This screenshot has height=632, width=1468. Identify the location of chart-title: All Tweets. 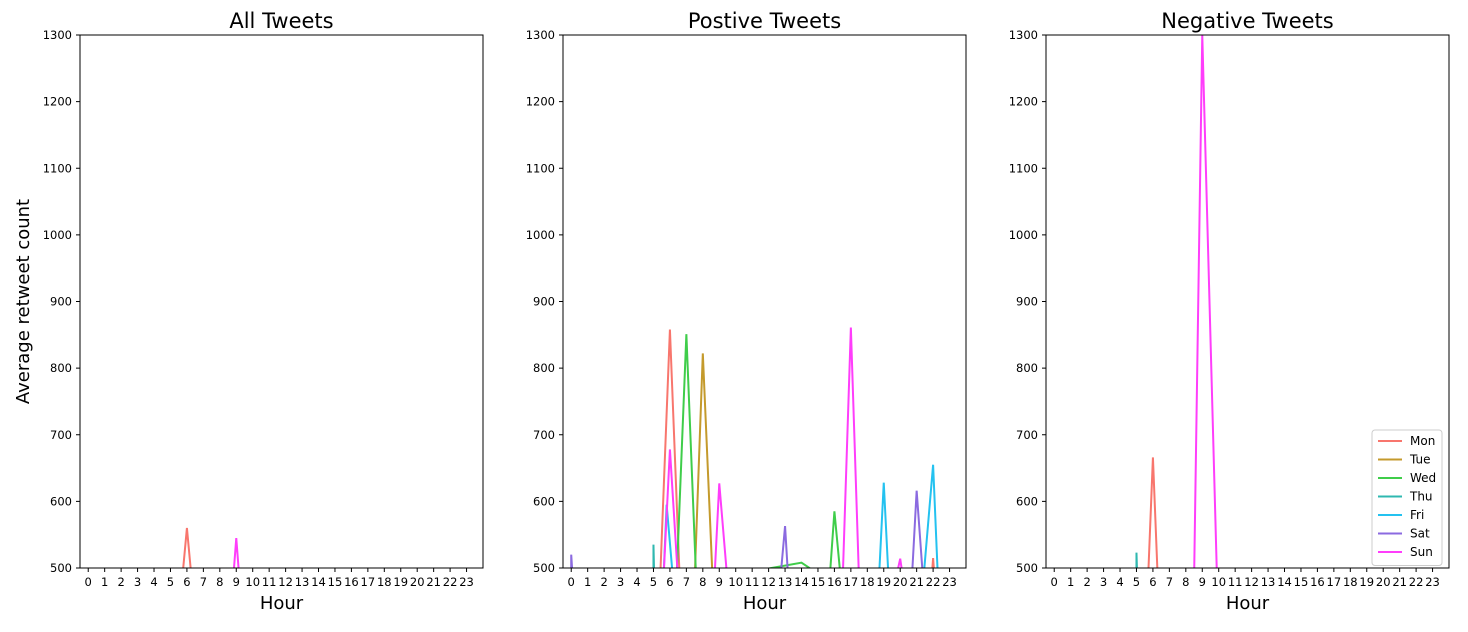
(281, 21).